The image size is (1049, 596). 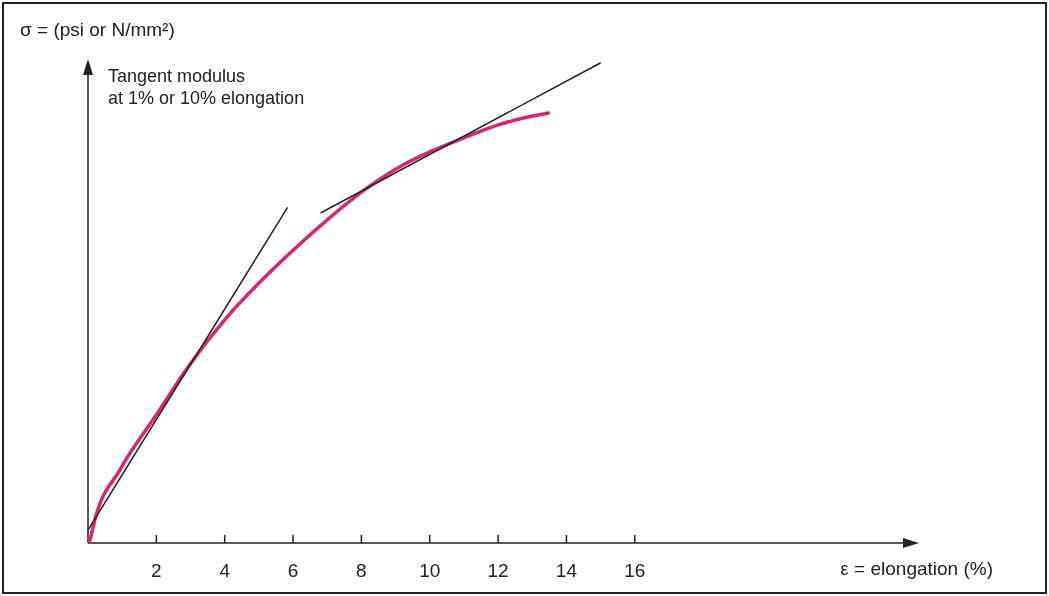 I want to click on x-tick-label: 16, so click(x=635, y=570).